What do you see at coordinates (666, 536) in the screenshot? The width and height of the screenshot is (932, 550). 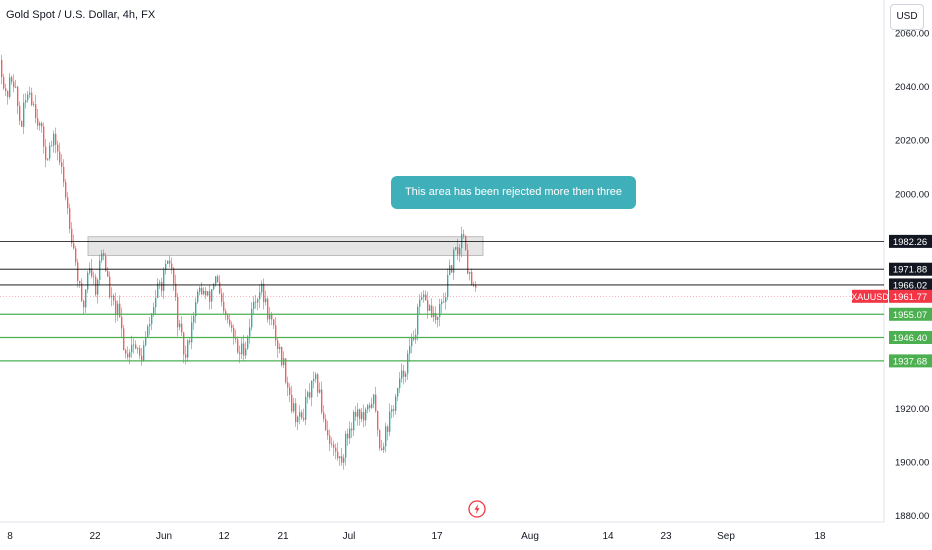 I see `x-tick-label: 23` at bounding box center [666, 536].